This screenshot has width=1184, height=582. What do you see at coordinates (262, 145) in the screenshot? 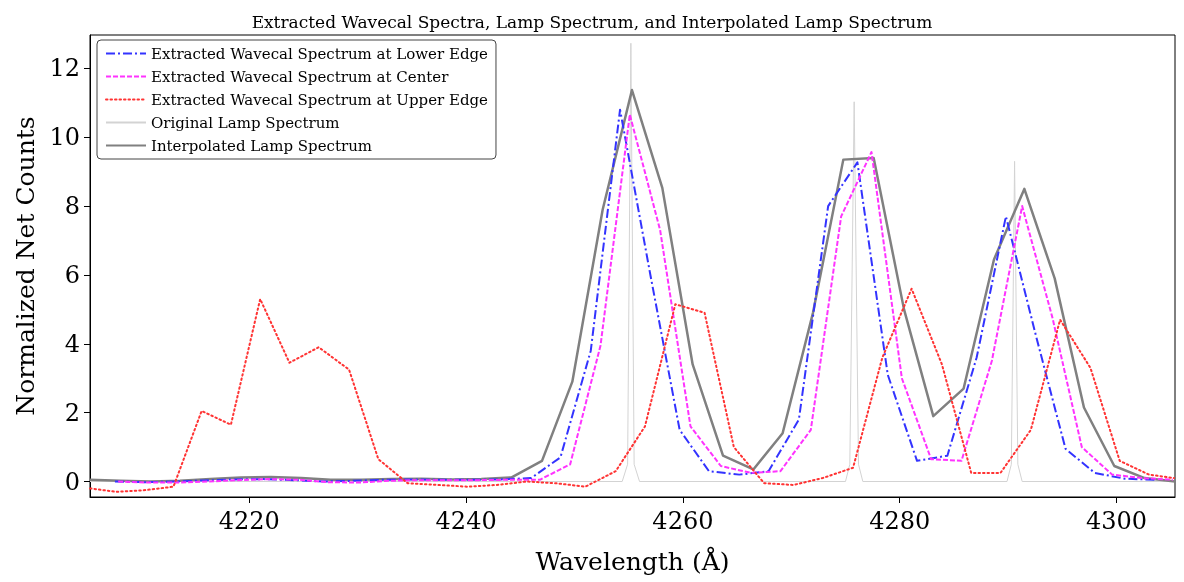
I see `legend-label: Interpolated Lamp Spectrum` at bounding box center [262, 145].